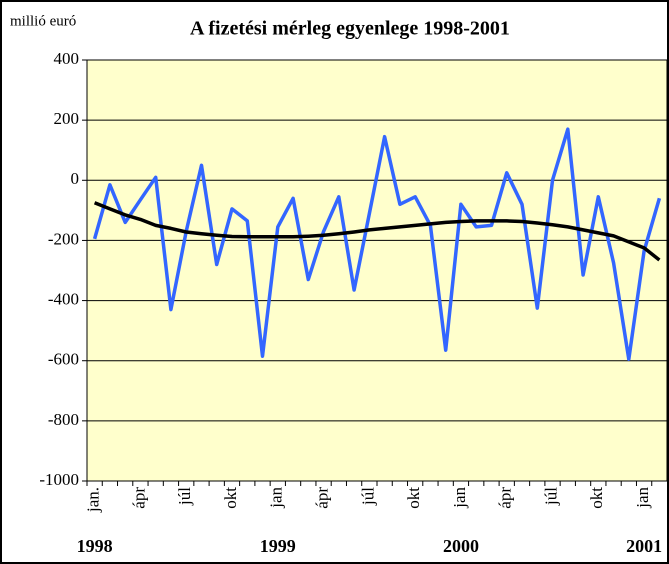 The width and height of the screenshot is (669, 564). What do you see at coordinates (59, 479) in the screenshot?
I see `y-tick-label: -1000` at bounding box center [59, 479].